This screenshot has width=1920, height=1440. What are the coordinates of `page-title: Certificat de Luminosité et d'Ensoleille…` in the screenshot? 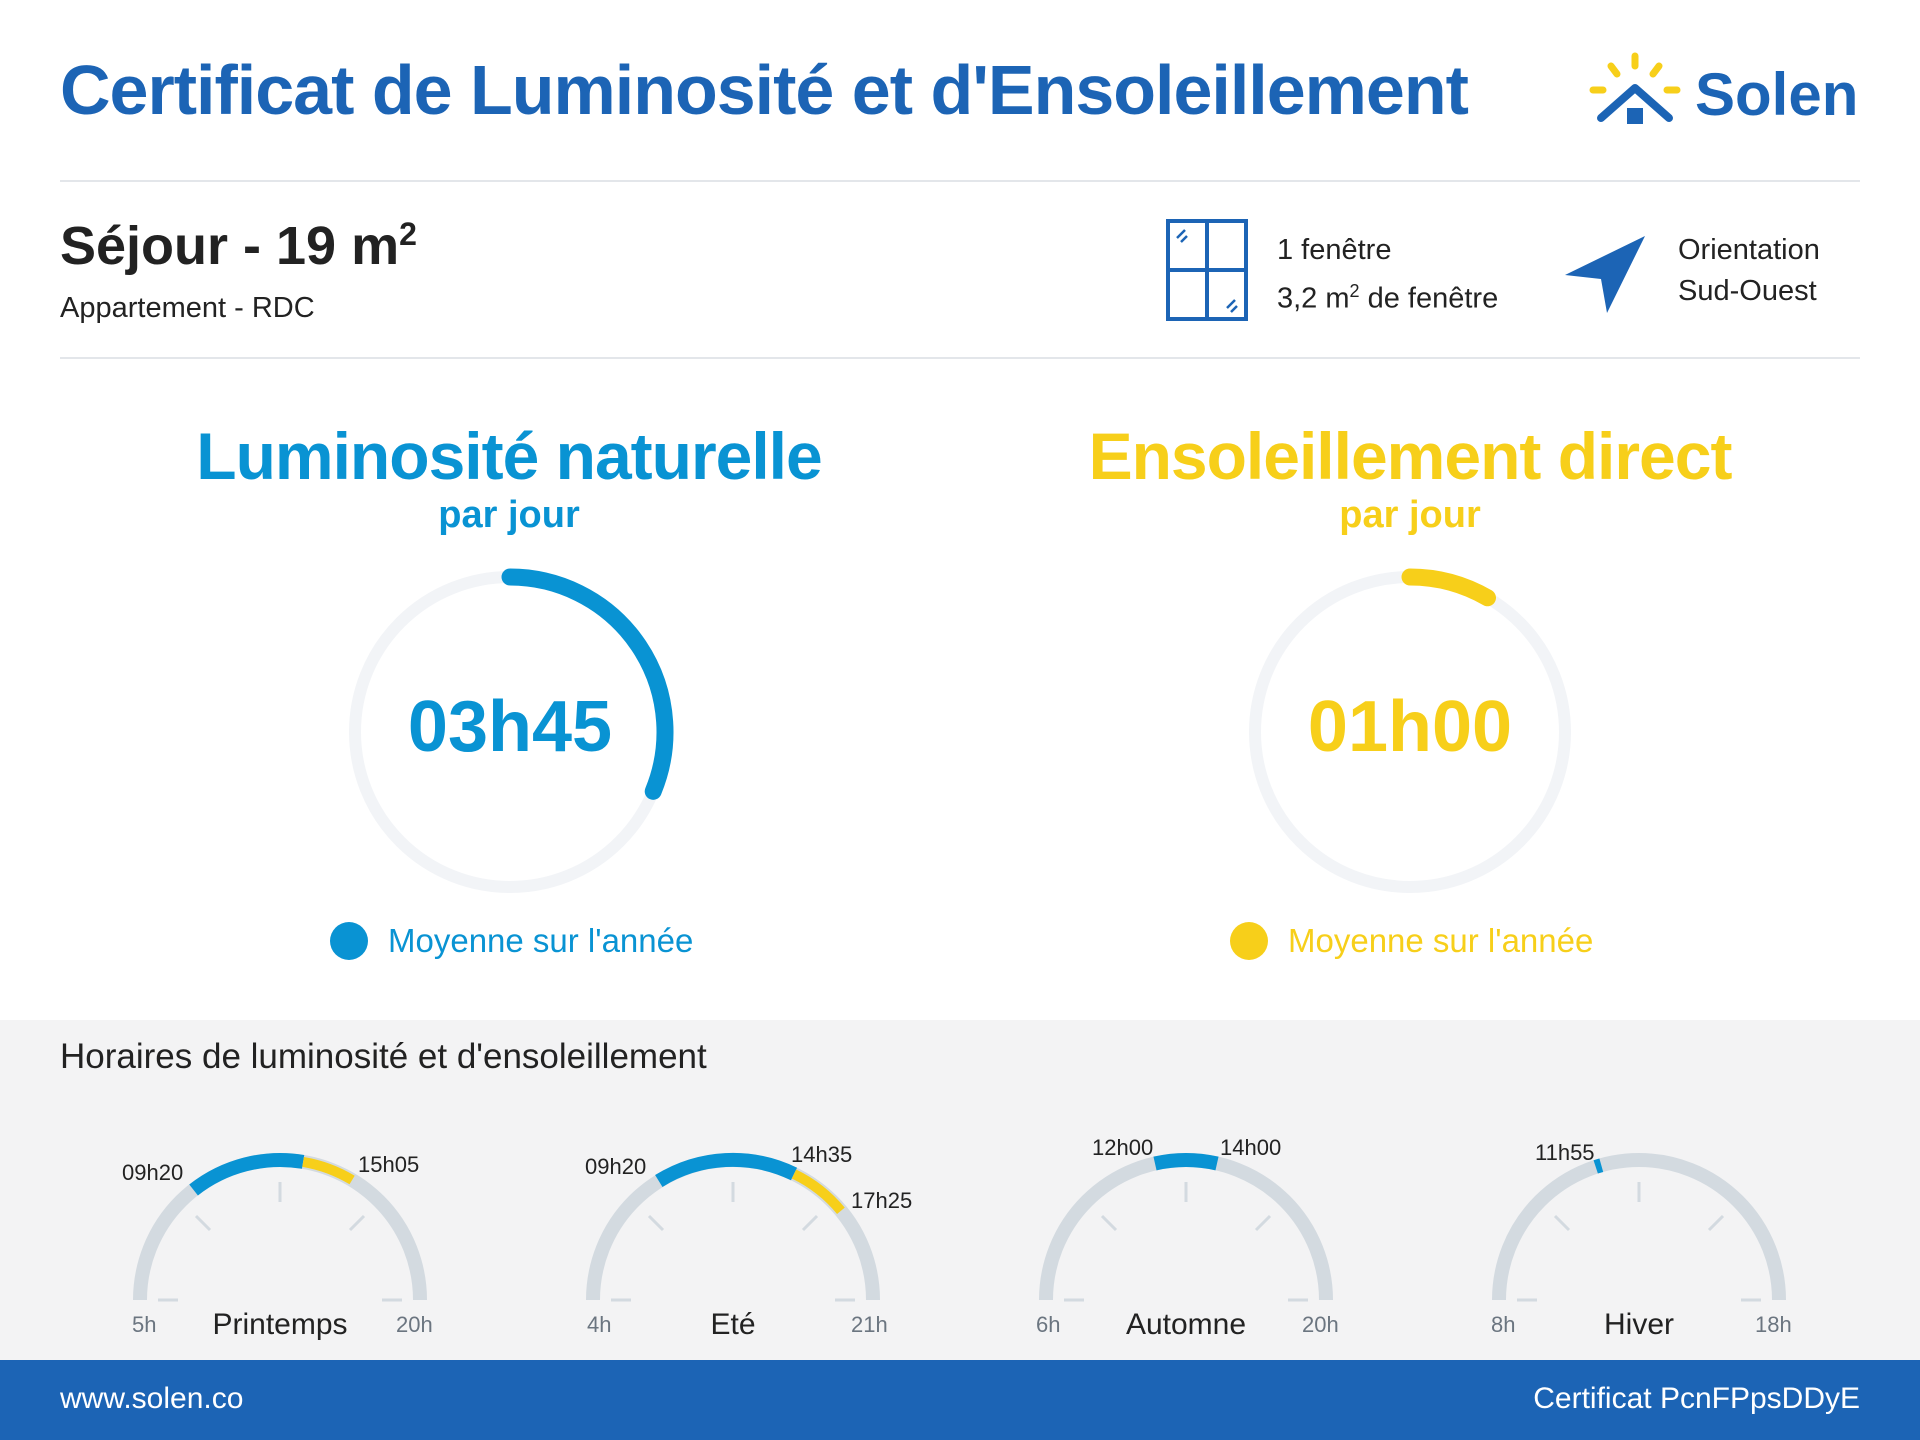 It's located at (764, 90).